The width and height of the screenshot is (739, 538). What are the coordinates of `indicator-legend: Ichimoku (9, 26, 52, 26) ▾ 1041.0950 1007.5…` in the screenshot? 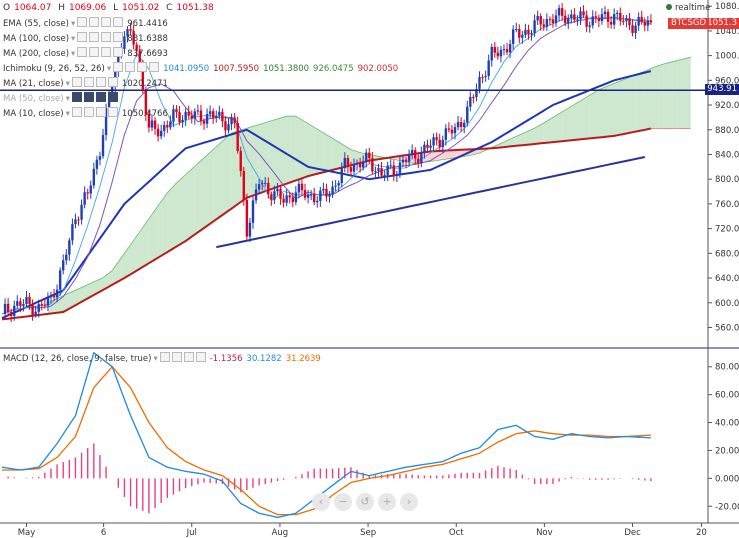 It's located at (200, 68).